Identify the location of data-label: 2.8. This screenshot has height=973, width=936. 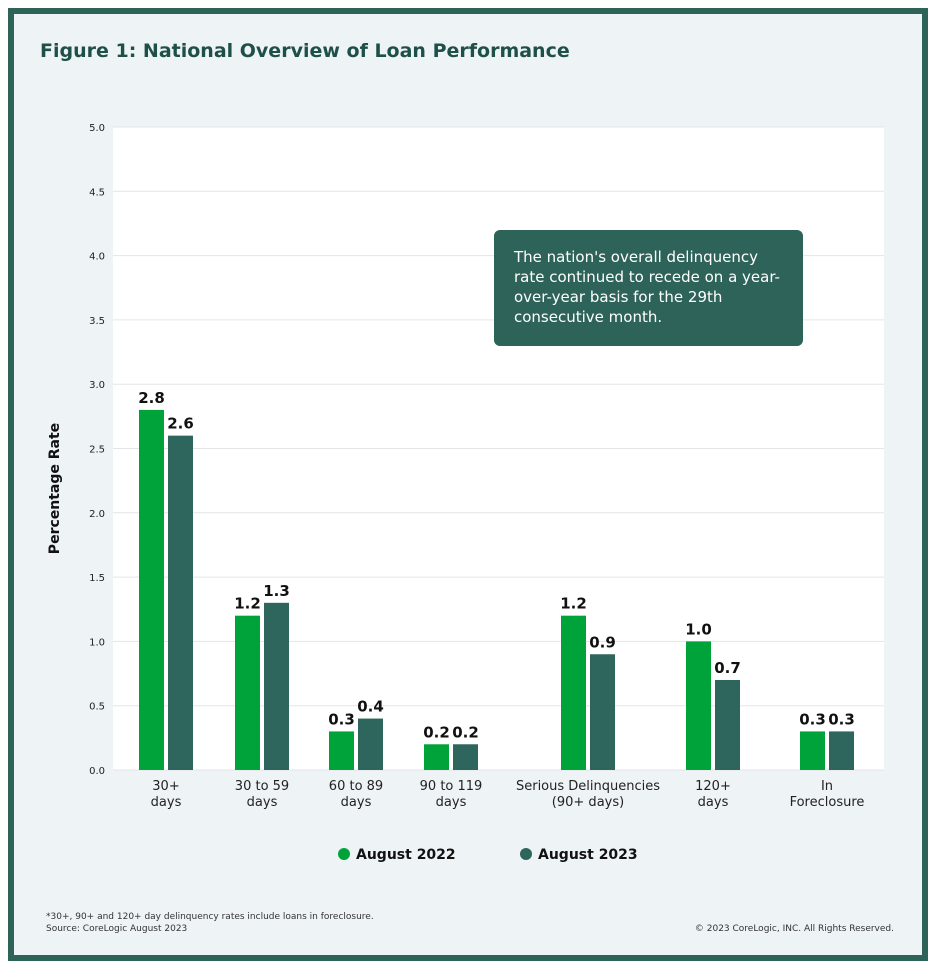
(151, 398).